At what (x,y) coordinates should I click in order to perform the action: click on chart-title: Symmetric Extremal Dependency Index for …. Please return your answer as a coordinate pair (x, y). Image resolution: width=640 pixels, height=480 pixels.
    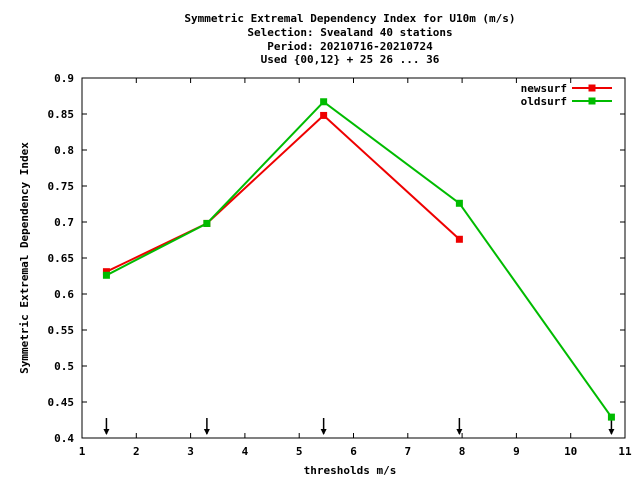
    Looking at the image, I should click on (349, 39).